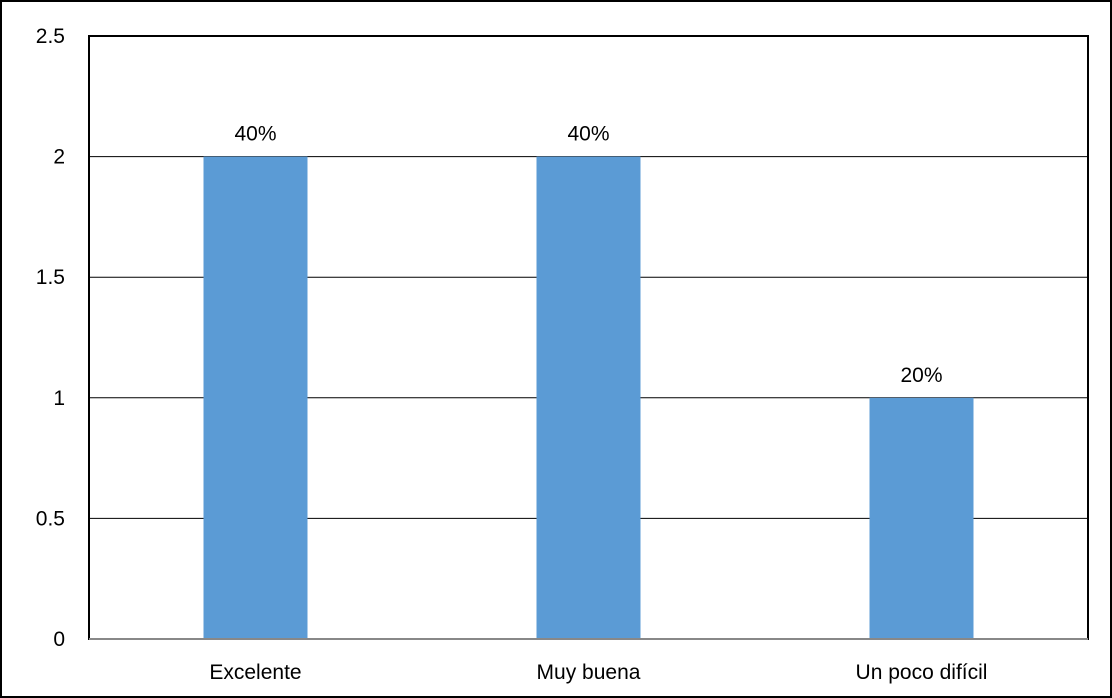 The width and height of the screenshot is (1112, 698). Describe the element at coordinates (59, 157) in the screenshot. I see `y-tick-label: 2` at that location.